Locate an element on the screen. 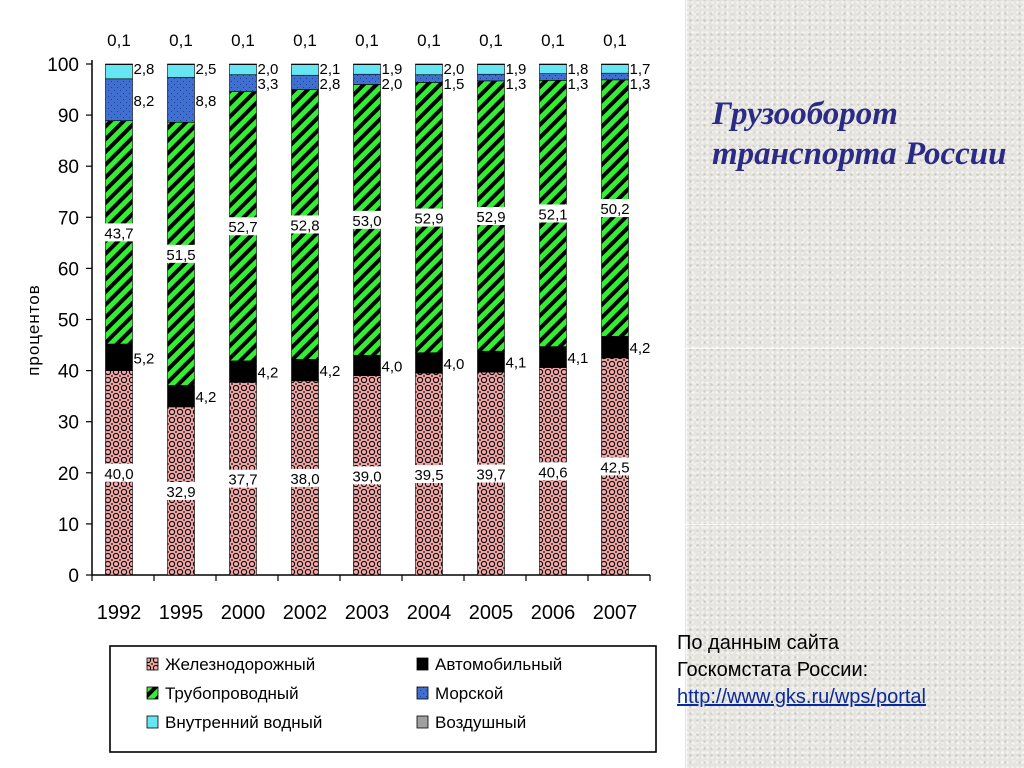 This screenshot has width=1024, height=768. data-label-rail: 32,9 is located at coordinates (180, 492).